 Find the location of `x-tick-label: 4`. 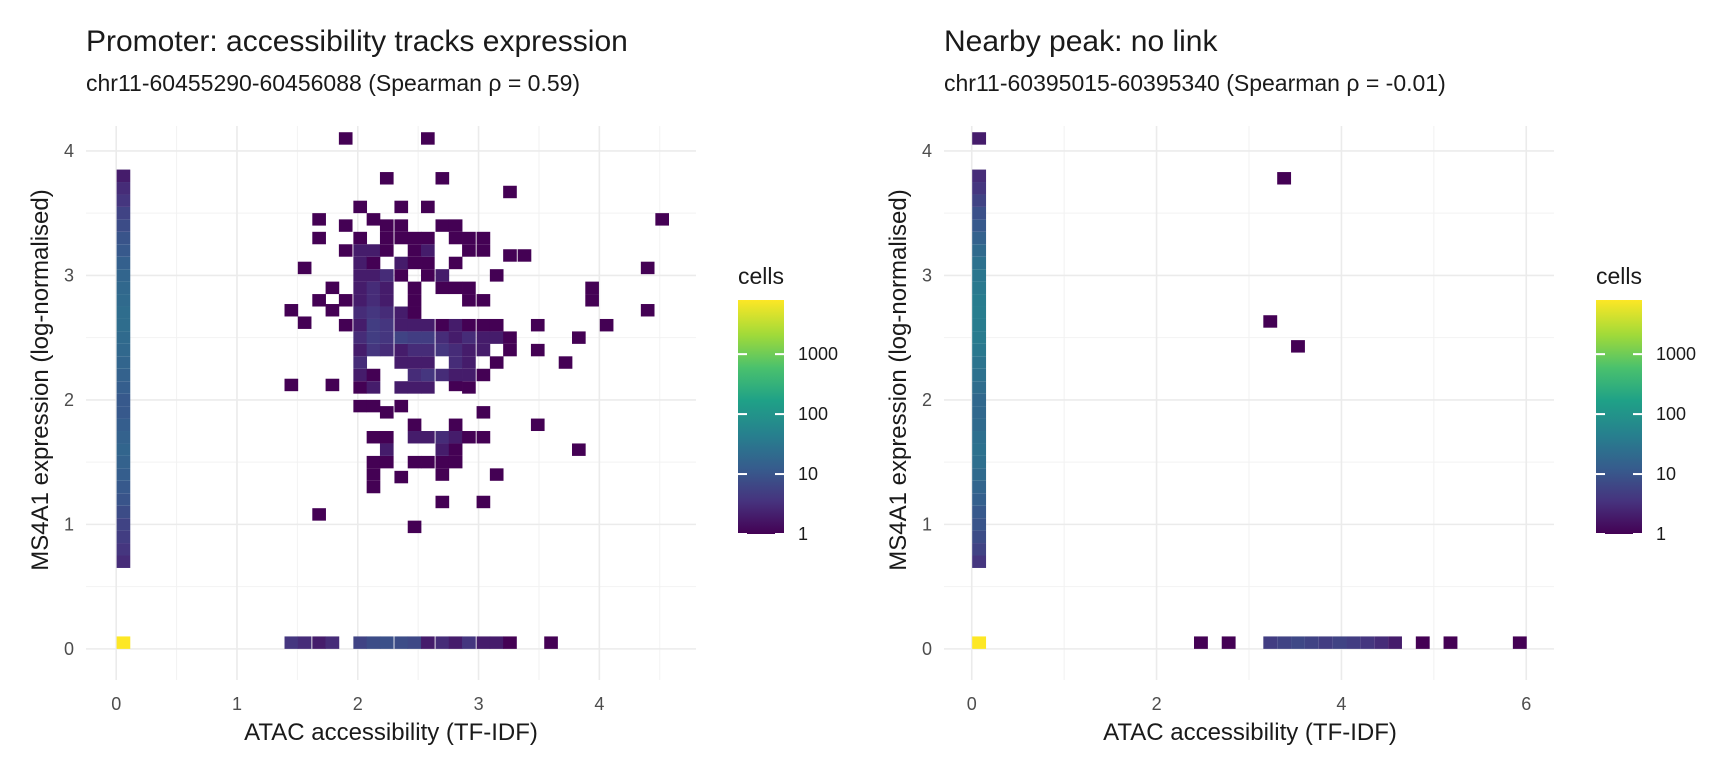

x-tick-label: 4 is located at coordinates (599, 704).